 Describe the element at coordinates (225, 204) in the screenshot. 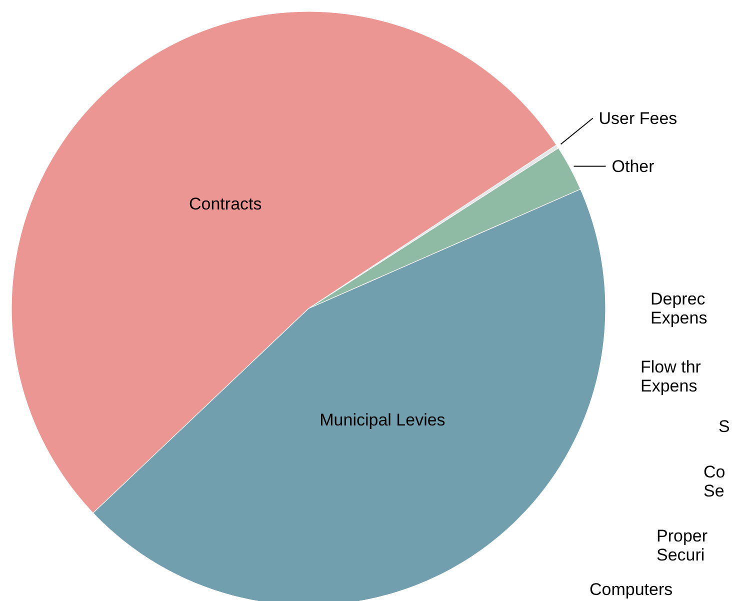

I see `slice-label: Contracts` at that location.